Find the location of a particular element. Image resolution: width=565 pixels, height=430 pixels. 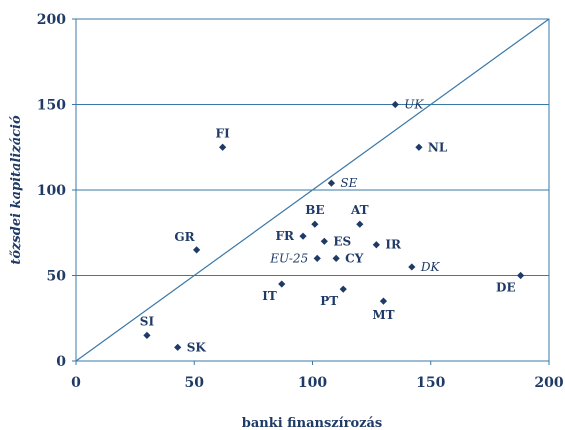

point-dk is located at coordinates (412, 267).